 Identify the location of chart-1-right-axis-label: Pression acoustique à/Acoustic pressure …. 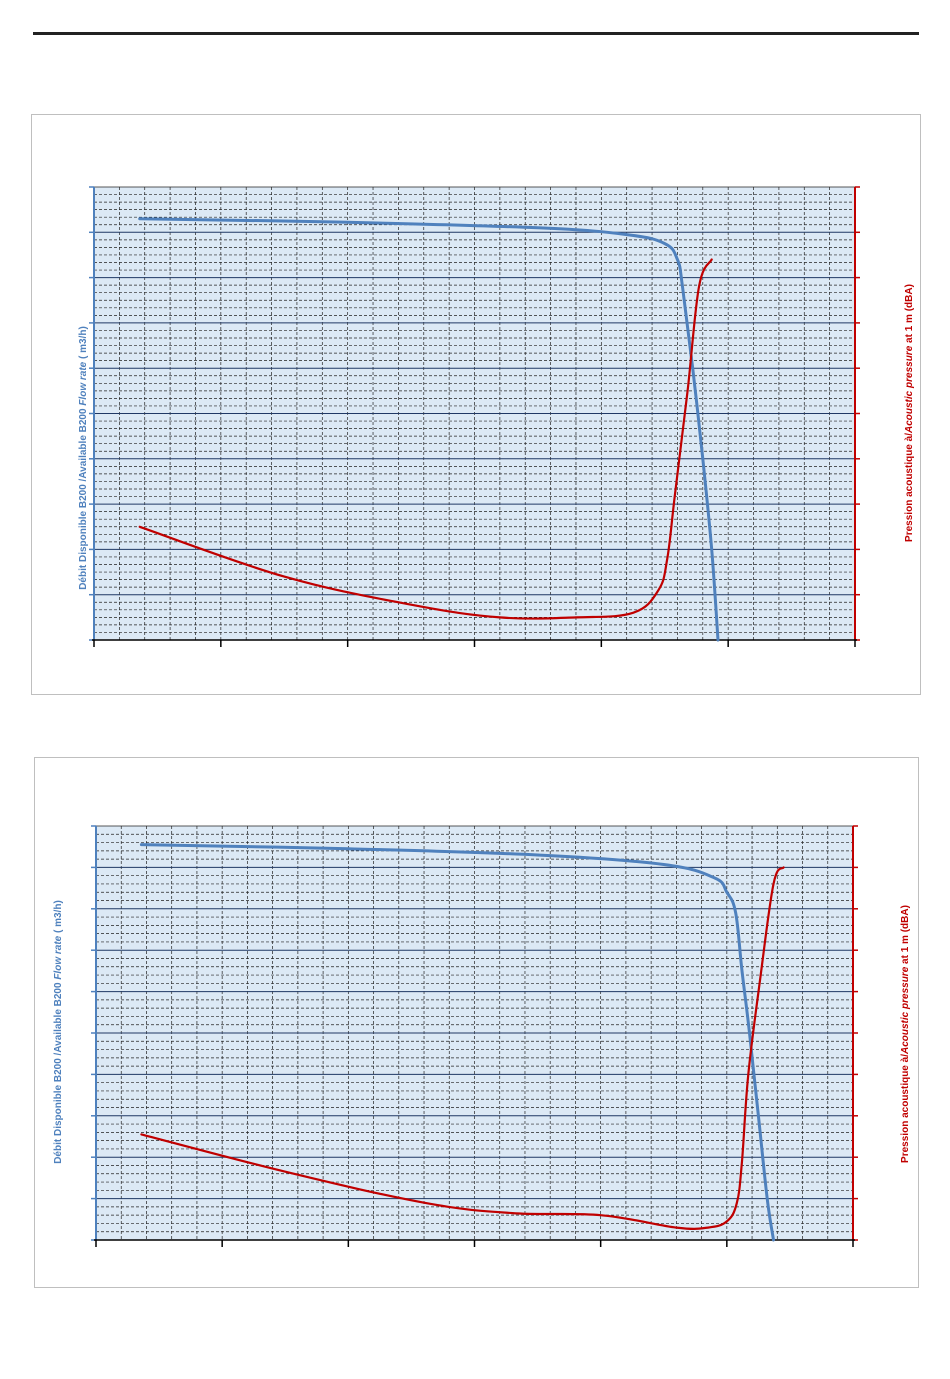
(909, 413).